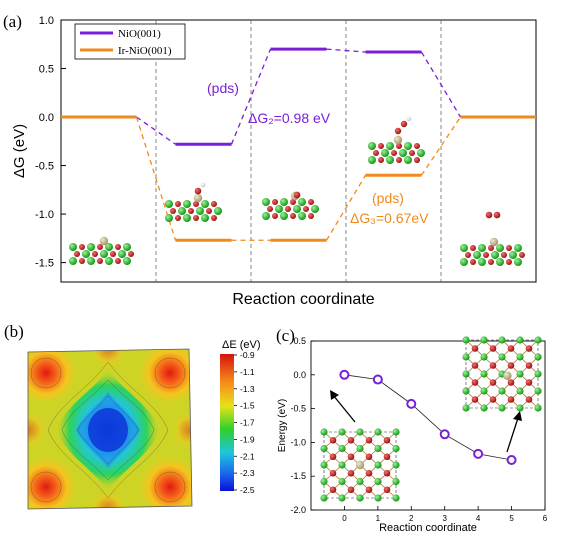  I want to click on panel-c-label: (c), so click(285, 335).